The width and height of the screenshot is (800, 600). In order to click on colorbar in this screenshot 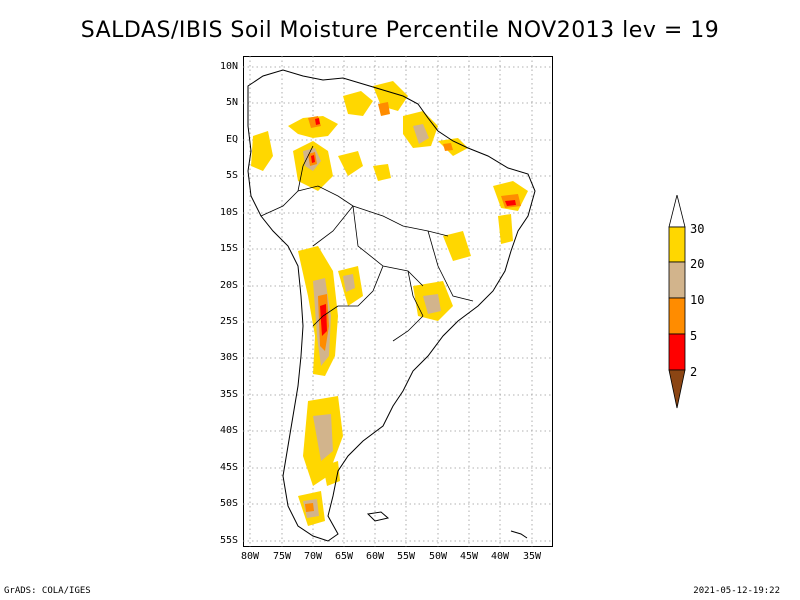, I will do `click(677, 302)`.